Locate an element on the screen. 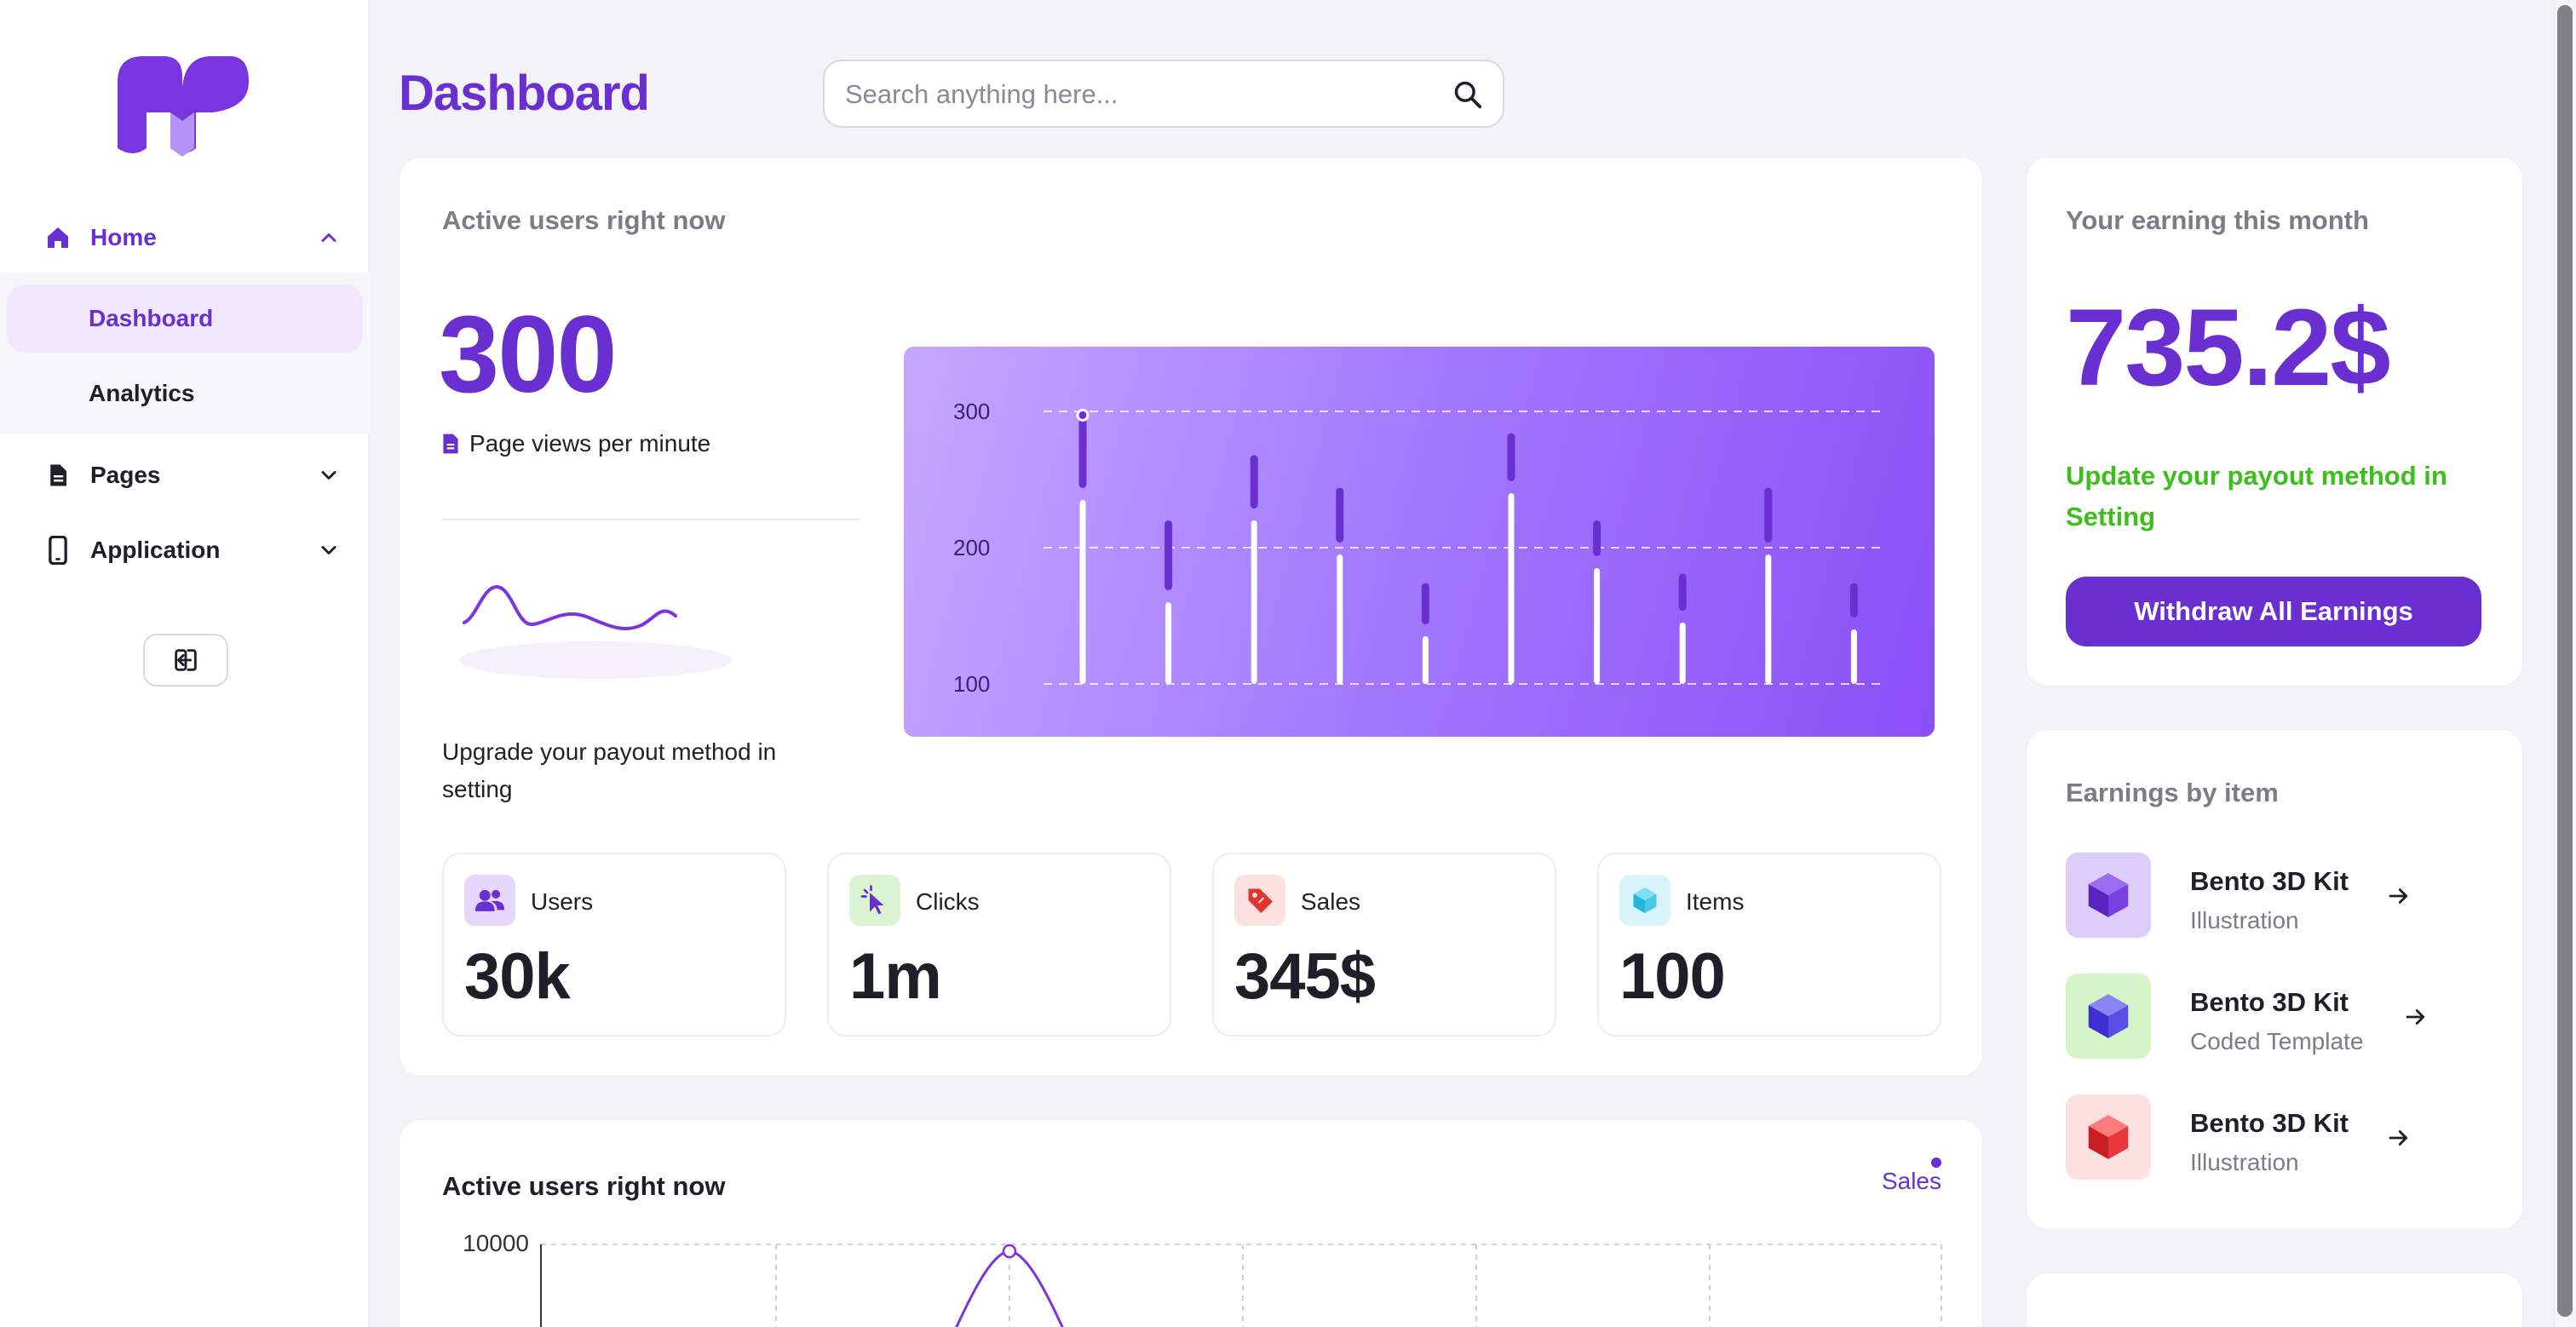  stat-card-clicks: Clicks 1m is located at coordinates (999, 945).